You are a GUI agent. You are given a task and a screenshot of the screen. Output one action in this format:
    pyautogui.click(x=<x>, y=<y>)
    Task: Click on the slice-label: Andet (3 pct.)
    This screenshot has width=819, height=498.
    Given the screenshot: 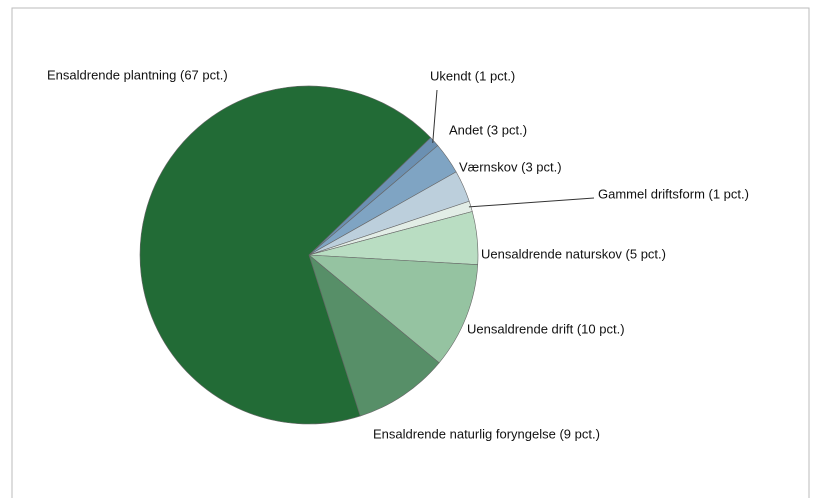 What is the action you would take?
    pyautogui.click(x=488, y=129)
    